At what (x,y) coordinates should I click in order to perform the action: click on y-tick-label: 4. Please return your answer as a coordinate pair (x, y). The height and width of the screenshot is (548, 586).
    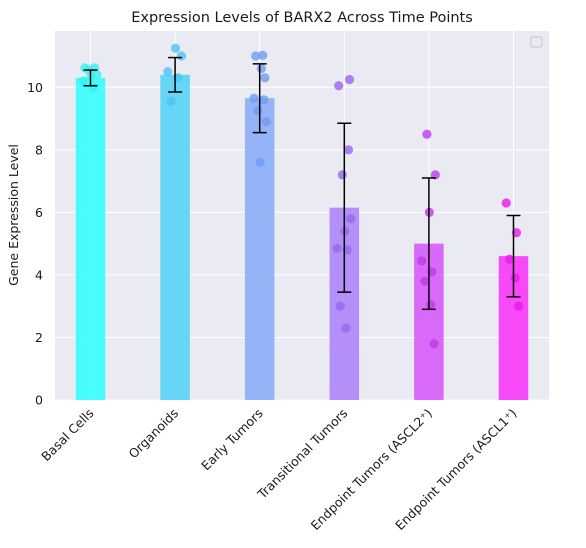
    Looking at the image, I should click on (39, 274).